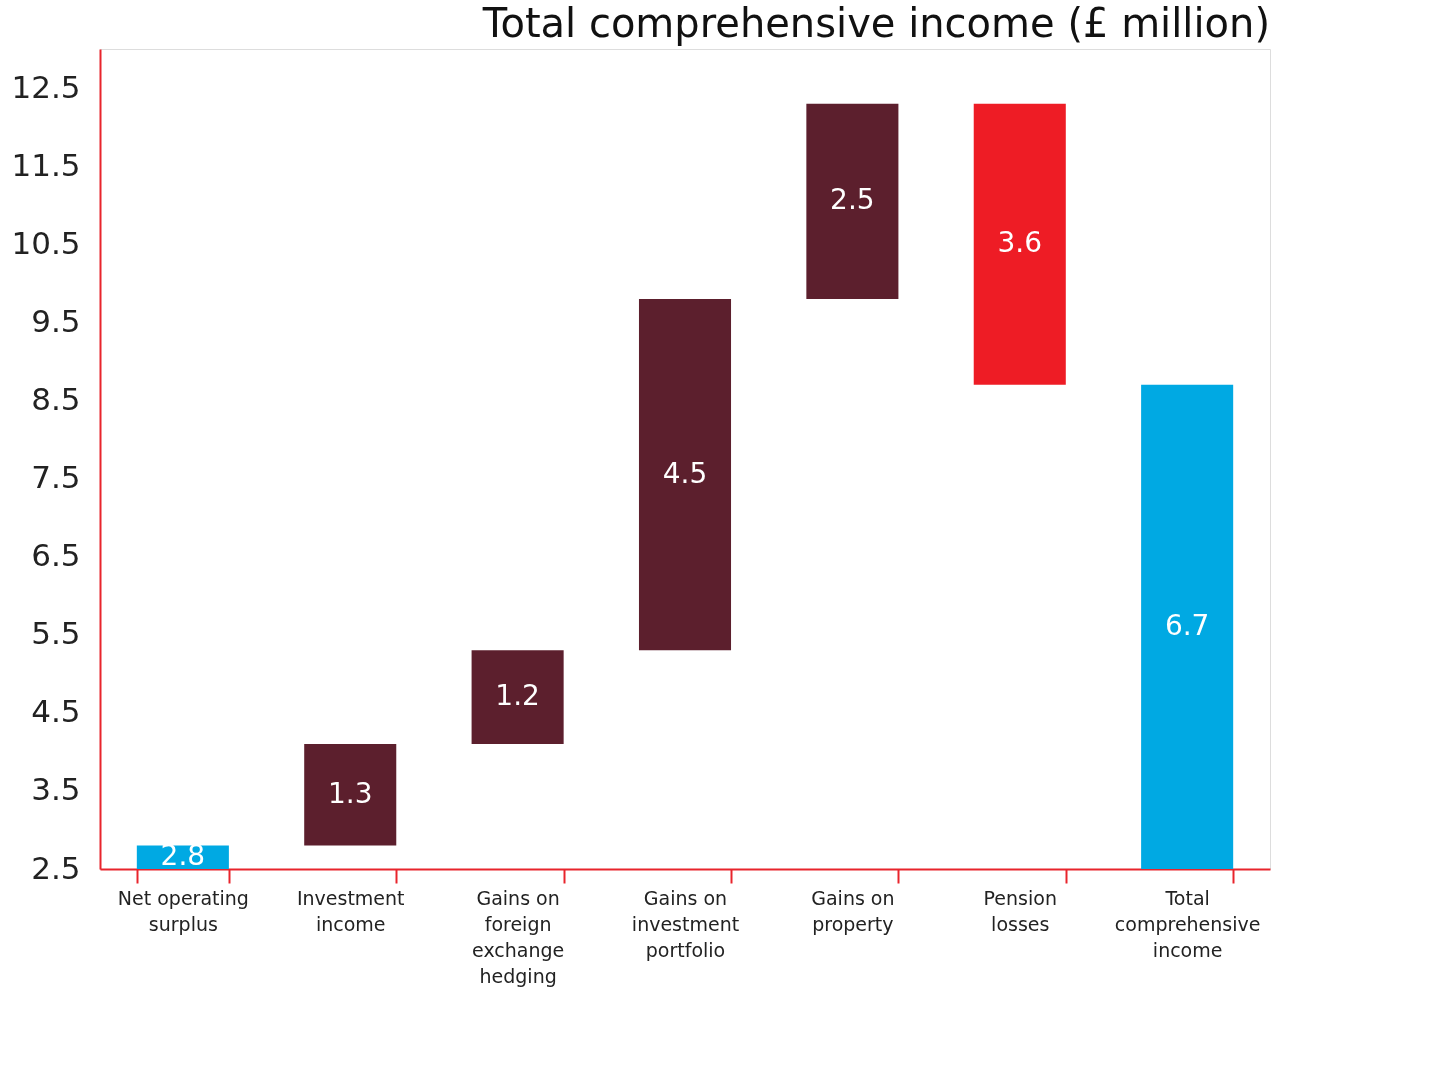 The width and height of the screenshot is (1439, 1077). I want to click on y-tick-label: 10.5, so click(46, 242).